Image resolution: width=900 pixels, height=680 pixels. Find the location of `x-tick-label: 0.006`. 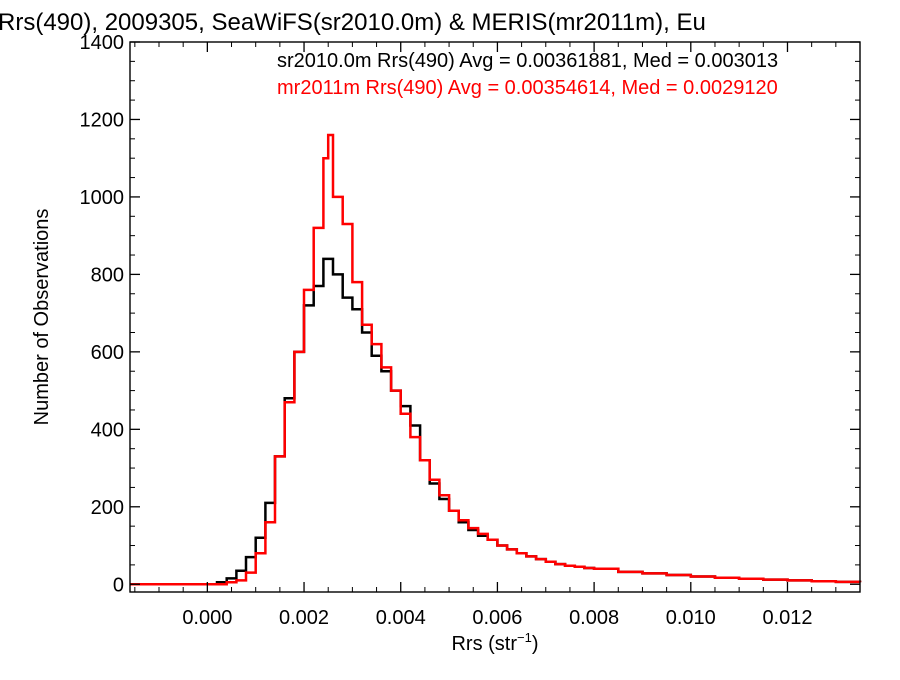

x-tick-label: 0.006 is located at coordinates (497, 618).